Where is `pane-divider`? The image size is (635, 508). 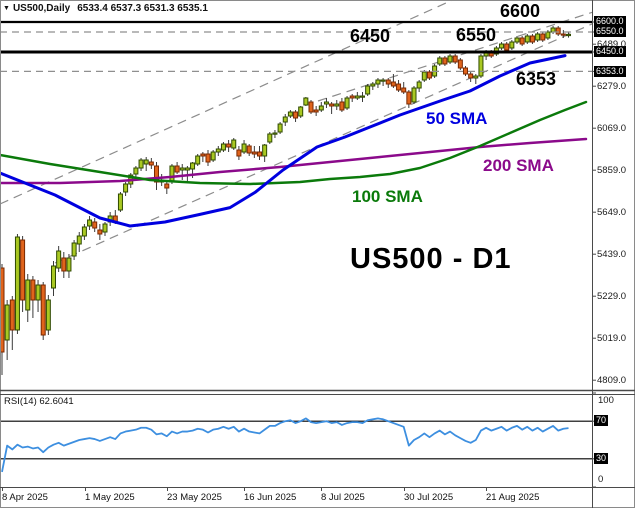
pane-divider is located at coordinates (317, 392).